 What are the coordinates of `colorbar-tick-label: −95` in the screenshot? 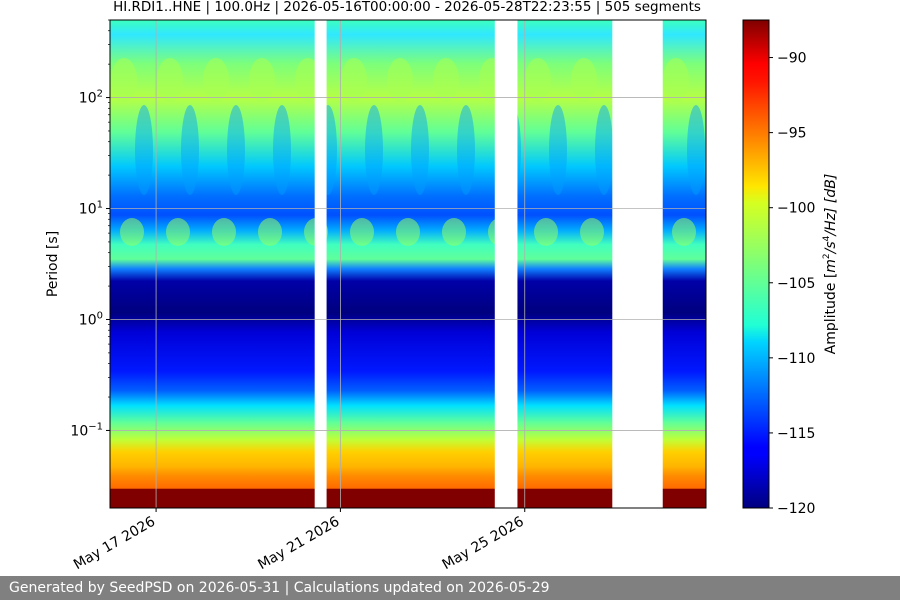 It's located at (792, 134).